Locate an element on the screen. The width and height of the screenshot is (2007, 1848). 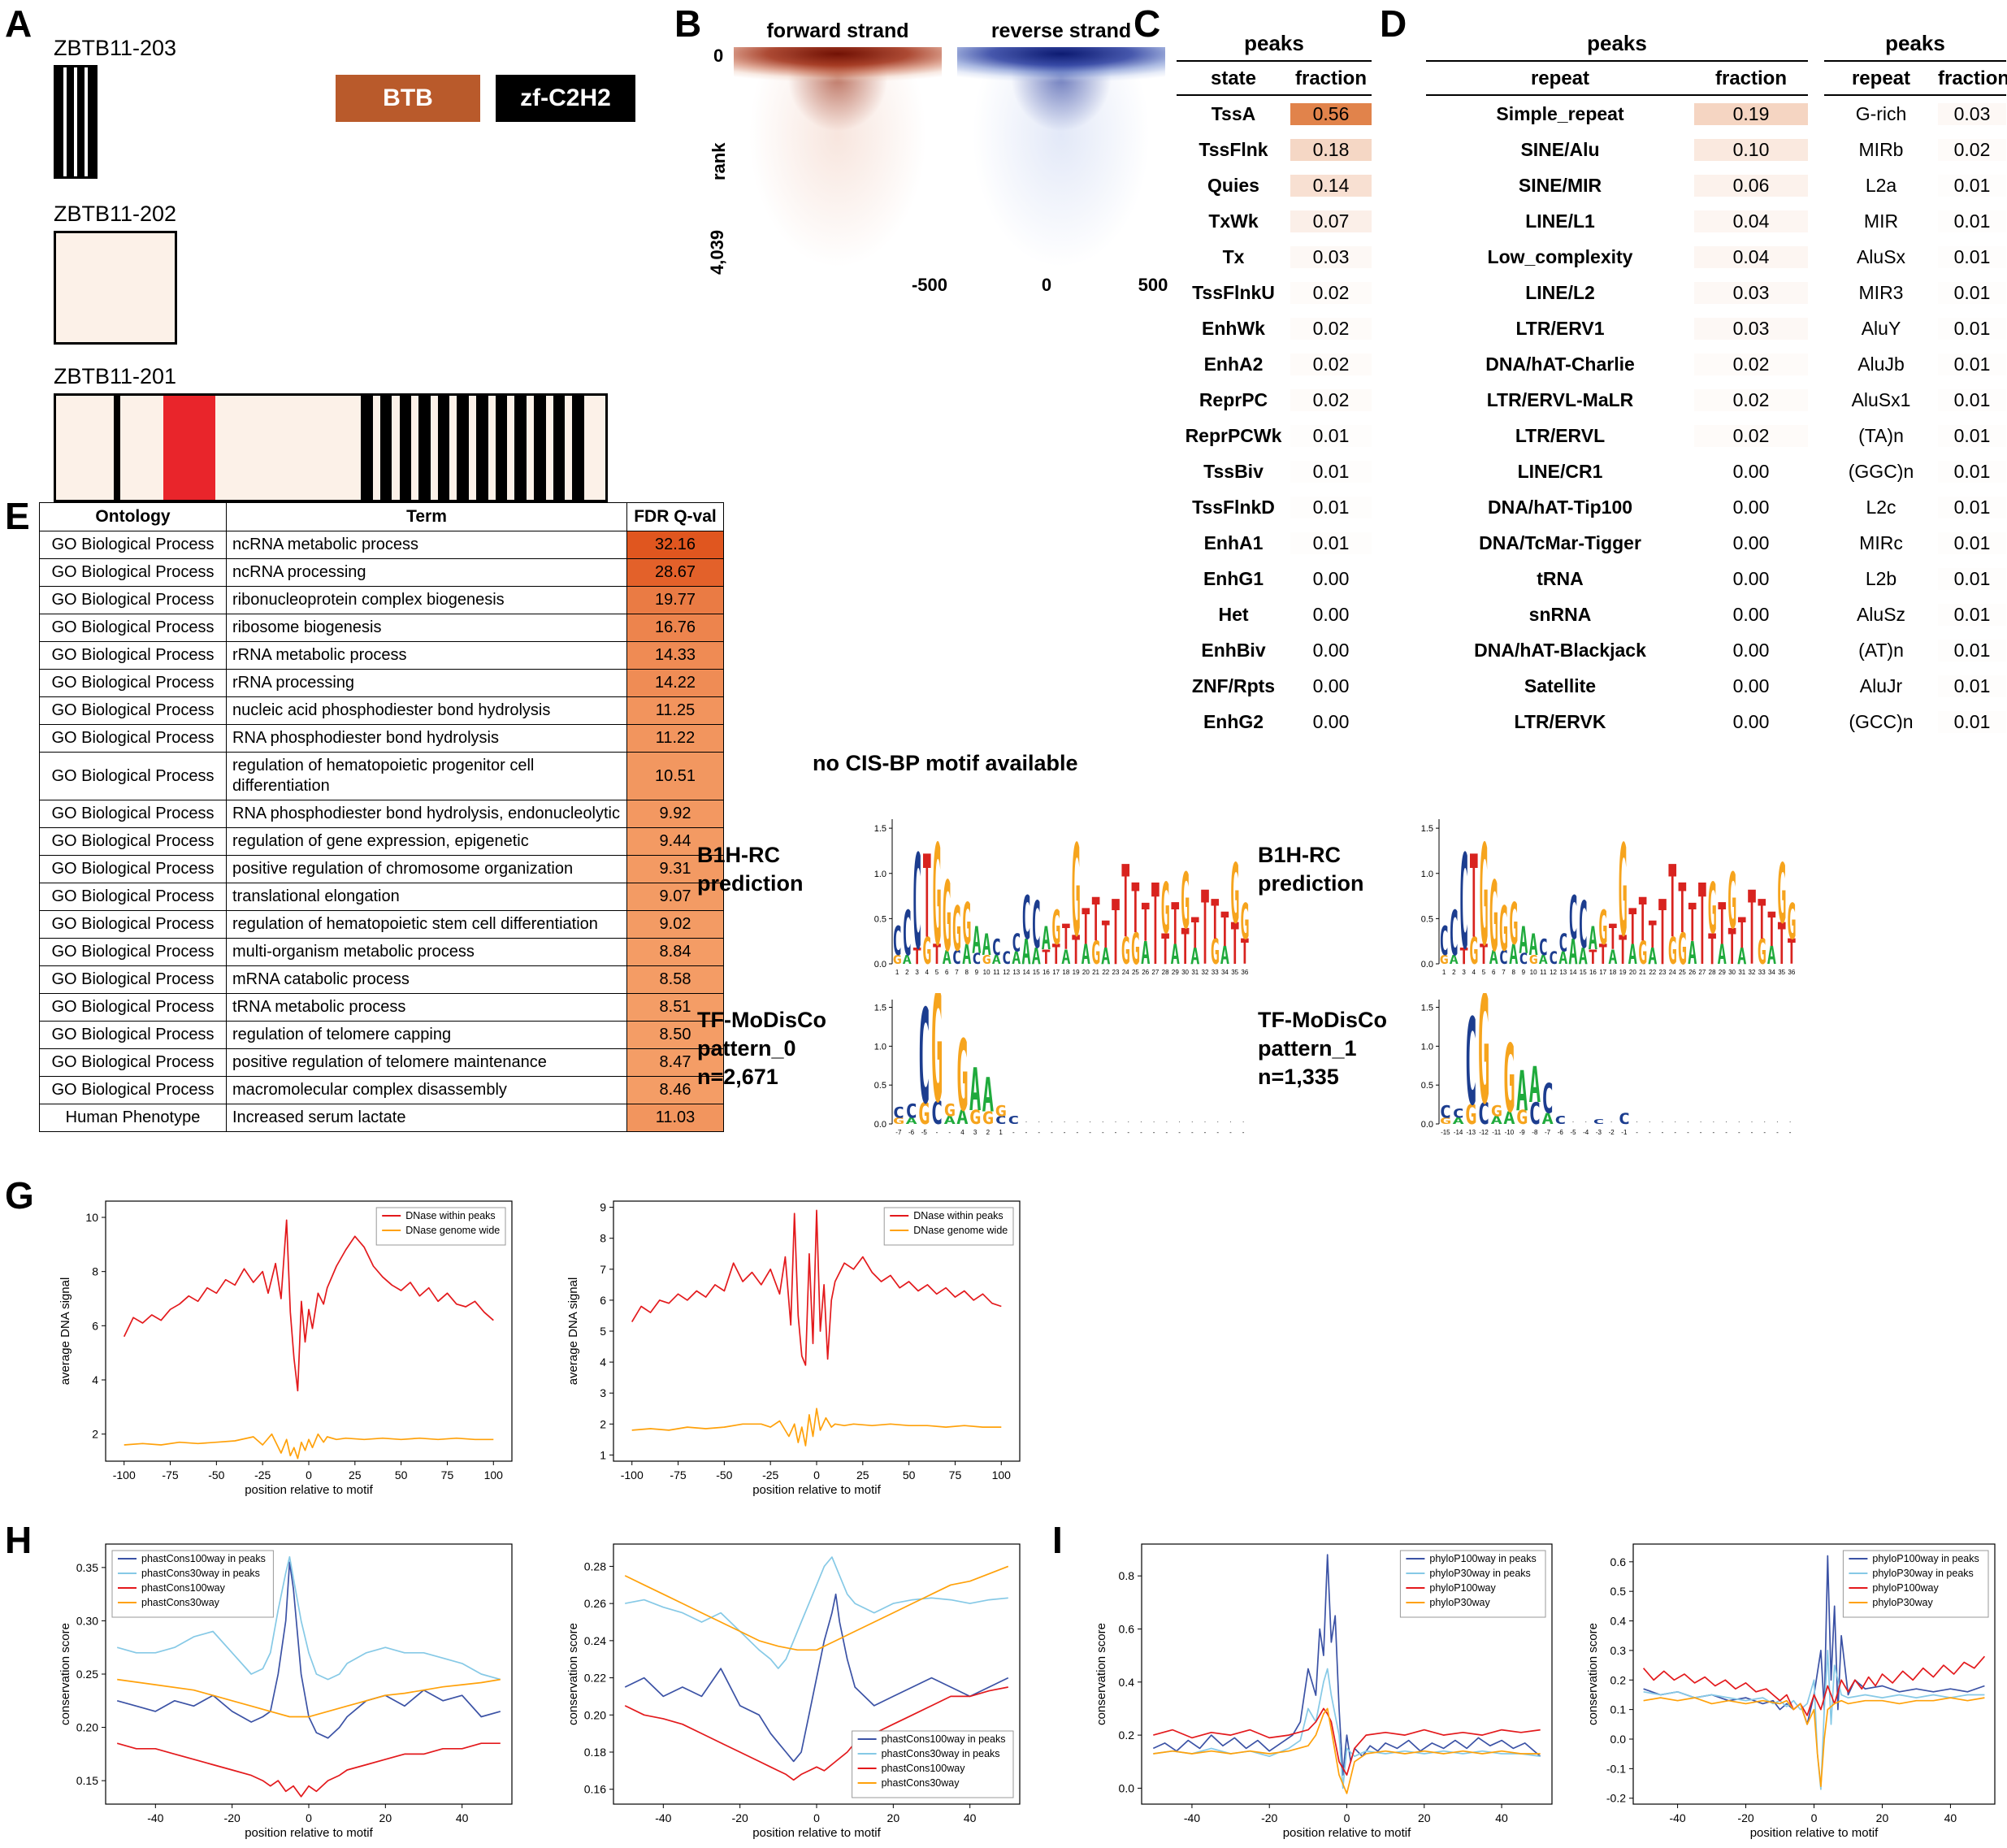
row-label: tRNA is located at coordinates (1561, 578).